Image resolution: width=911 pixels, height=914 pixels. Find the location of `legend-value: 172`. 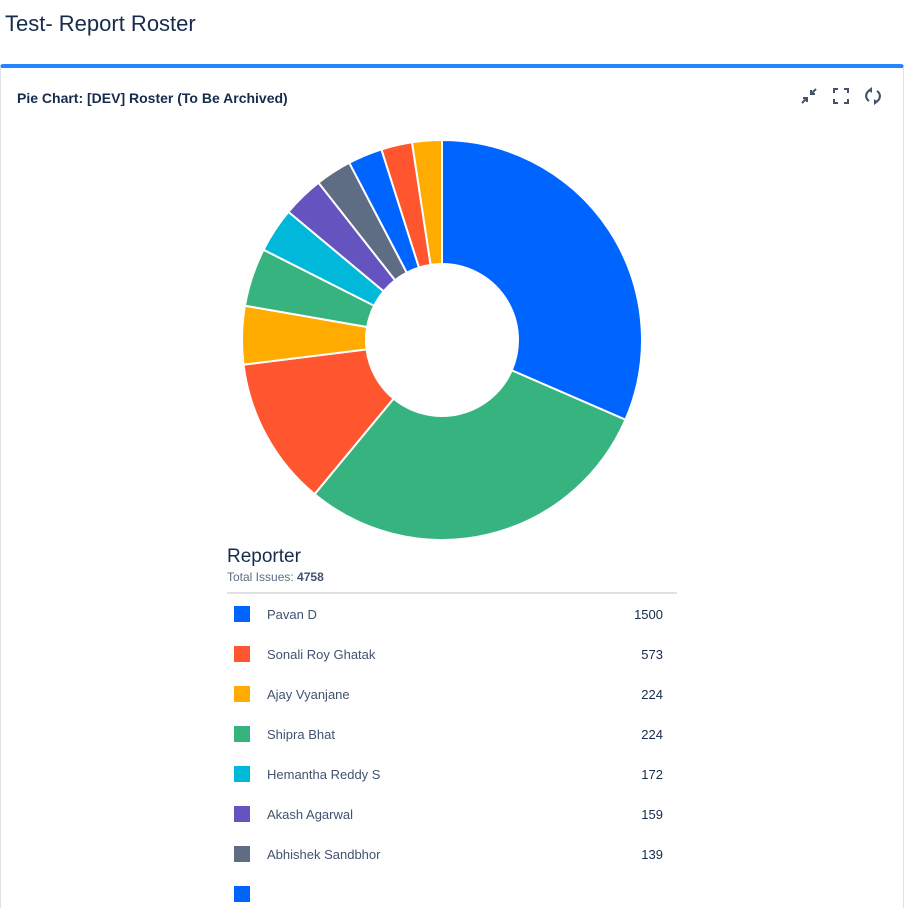

legend-value: 172 is located at coordinates (652, 774).